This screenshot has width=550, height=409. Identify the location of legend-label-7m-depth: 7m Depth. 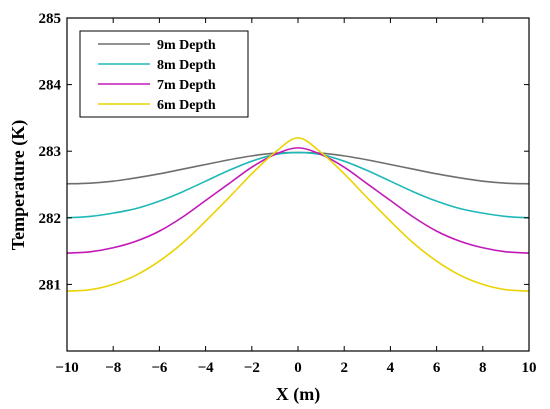
(186, 85).